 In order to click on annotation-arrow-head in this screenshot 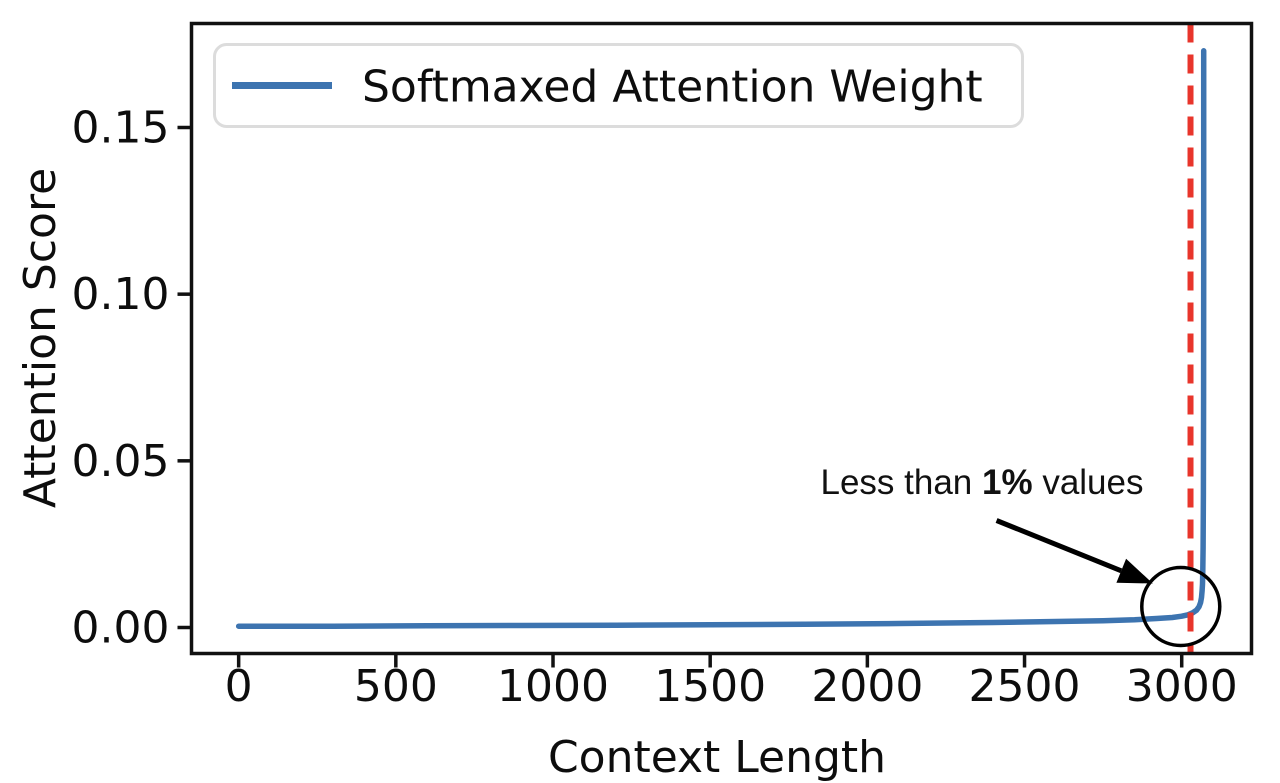, I will do `click(1134, 571)`.